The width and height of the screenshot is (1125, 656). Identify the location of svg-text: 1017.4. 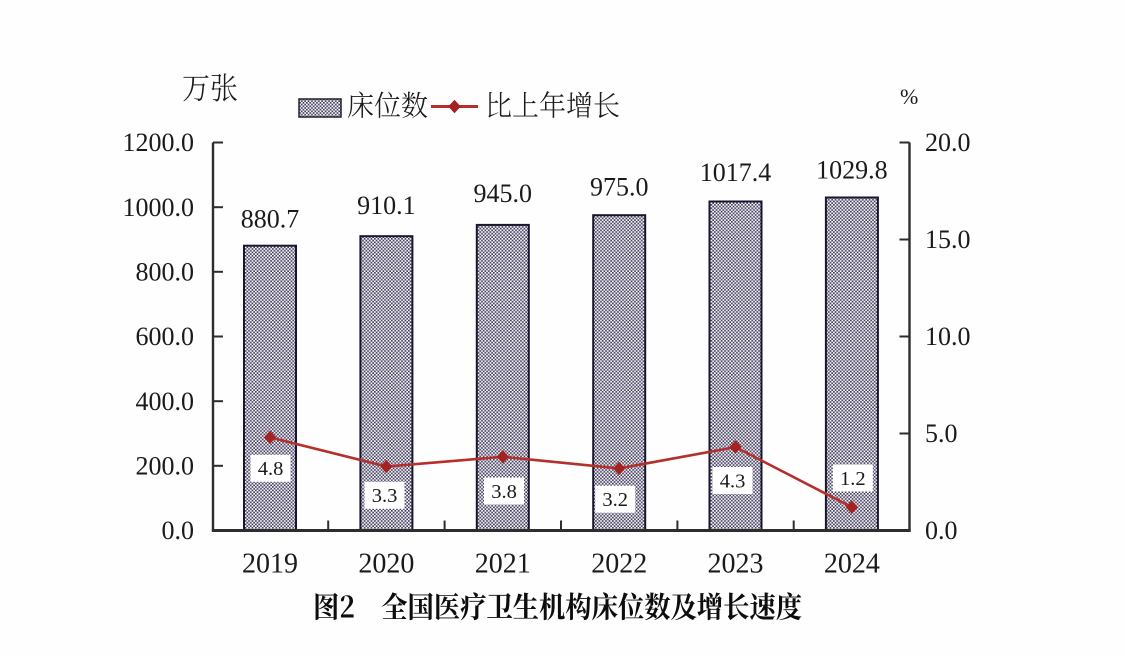
(736, 172).